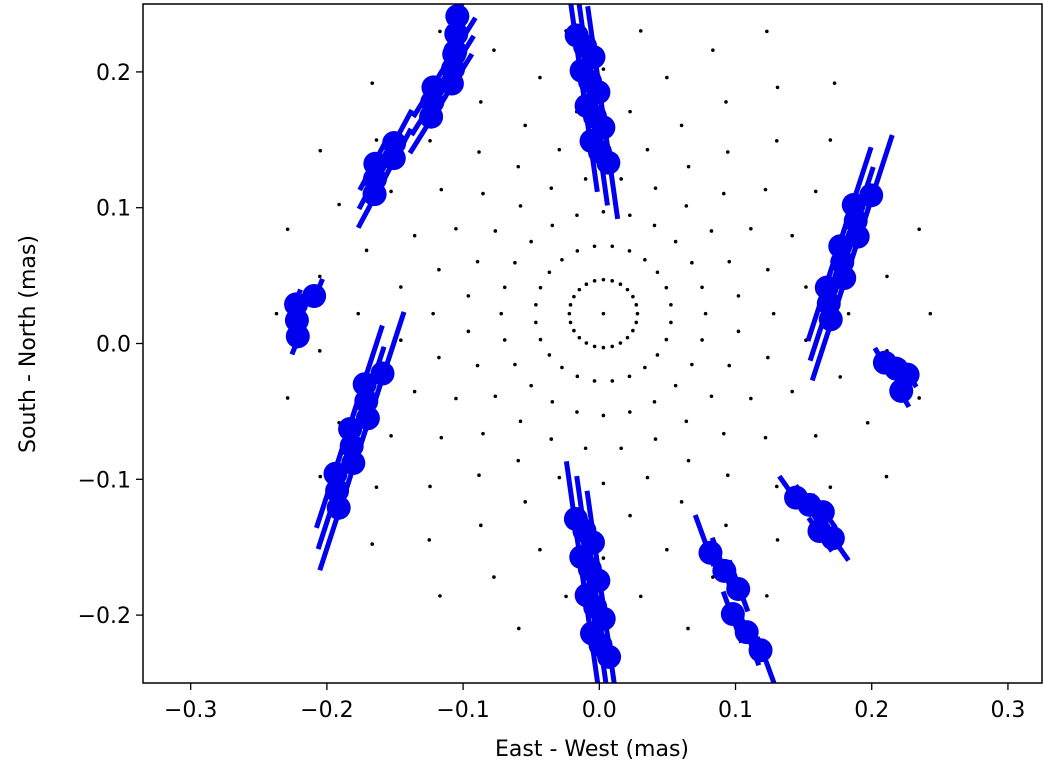 The height and width of the screenshot is (773, 1045). I want to click on x-axis: −0.3 −0.2 −0.1 0.0 0.1 0.2 0.3, so click(594, 703).